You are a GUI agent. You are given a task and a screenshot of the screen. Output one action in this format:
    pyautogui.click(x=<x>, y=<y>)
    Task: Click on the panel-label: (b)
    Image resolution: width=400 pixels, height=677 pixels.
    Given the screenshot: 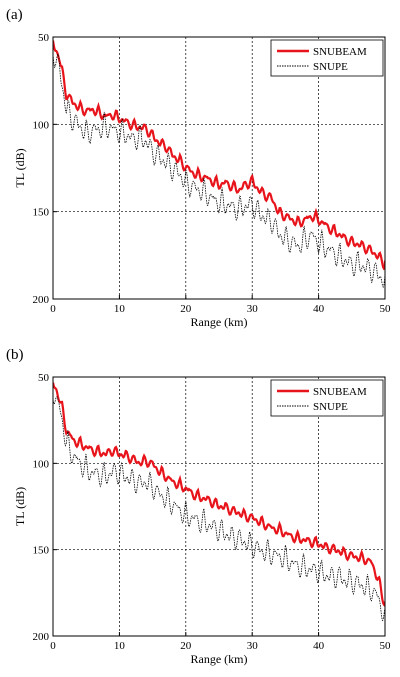 What is the action you would take?
    pyautogui.click(x=15, y=355)
    